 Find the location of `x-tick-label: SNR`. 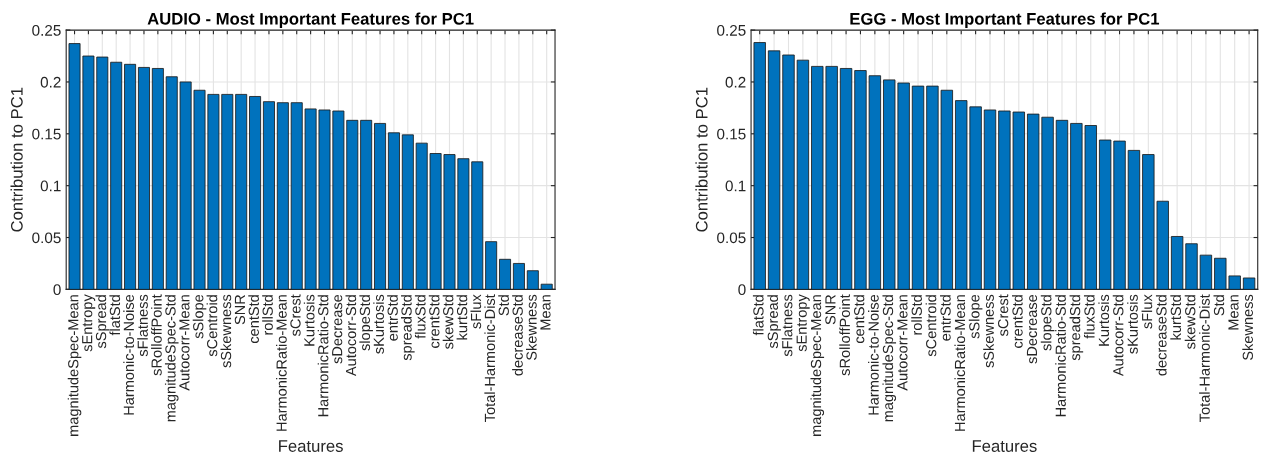

x-tick-label: SNR is located at coordinates (240, 309).